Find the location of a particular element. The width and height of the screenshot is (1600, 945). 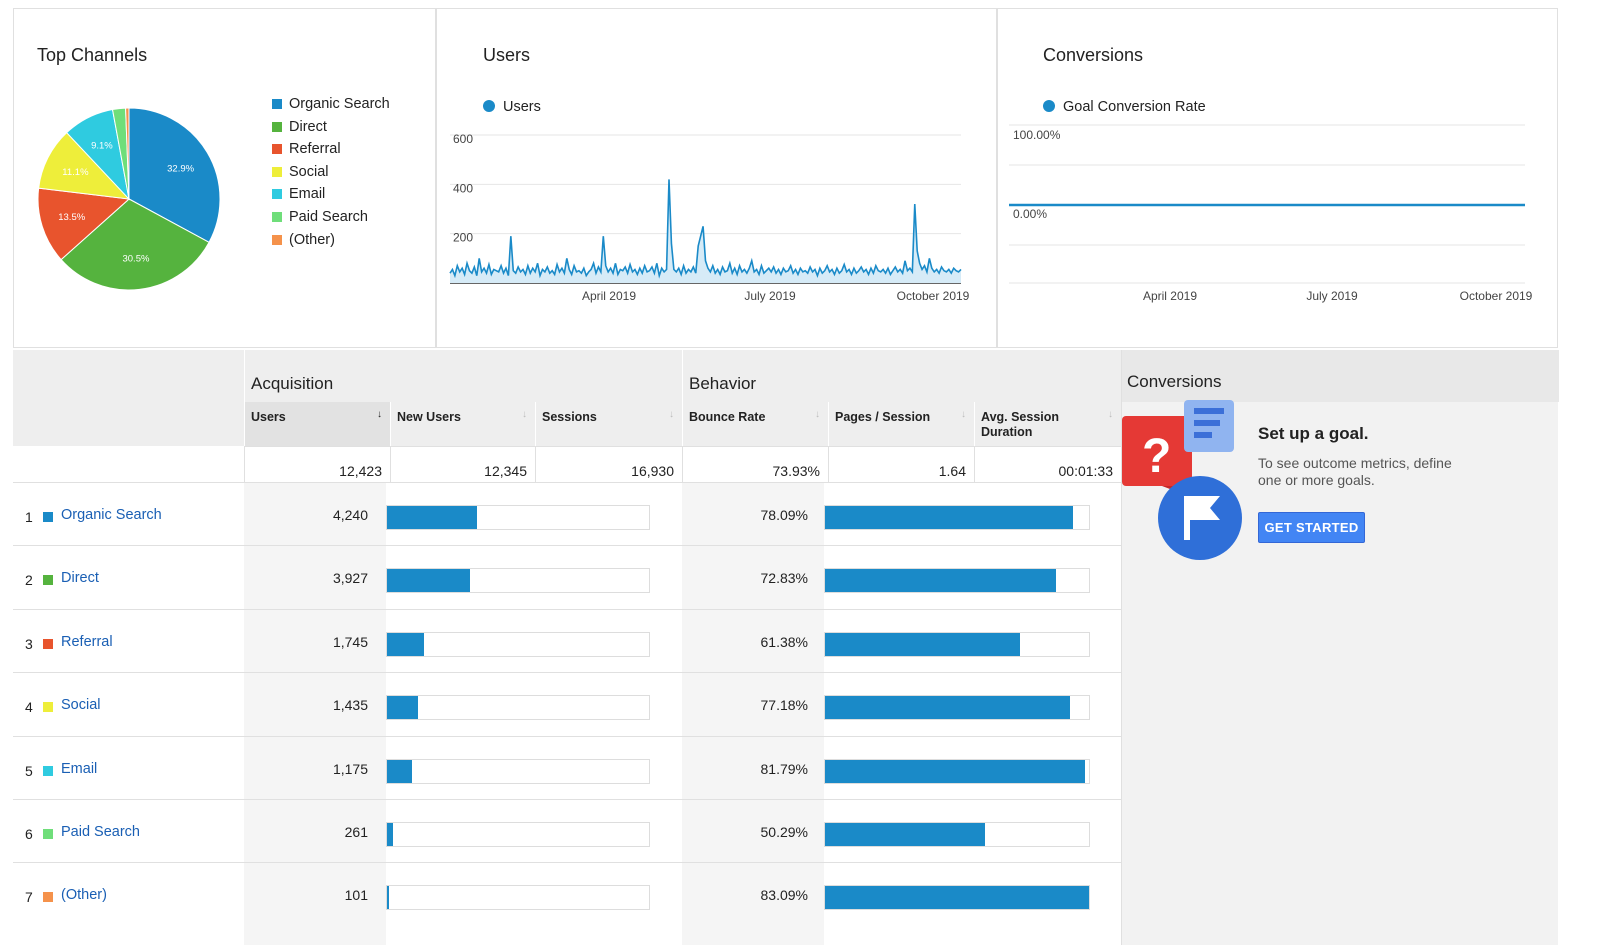

y-tick-label: 100.00% is located at coordinates (1037, 135).